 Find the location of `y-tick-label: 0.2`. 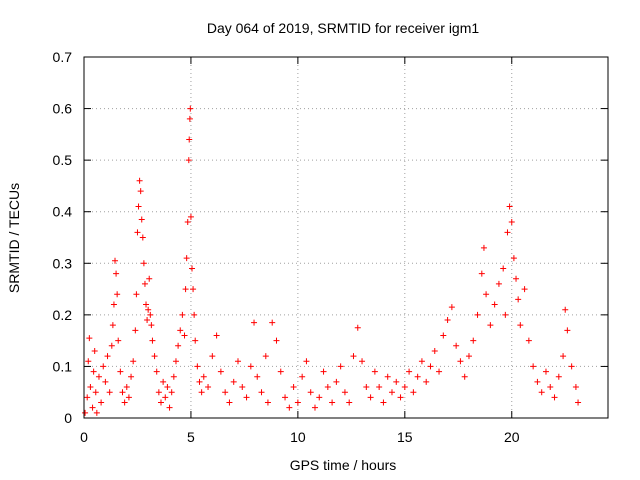

y-tick-label: 0.2 is located at coordinates (63, 315).